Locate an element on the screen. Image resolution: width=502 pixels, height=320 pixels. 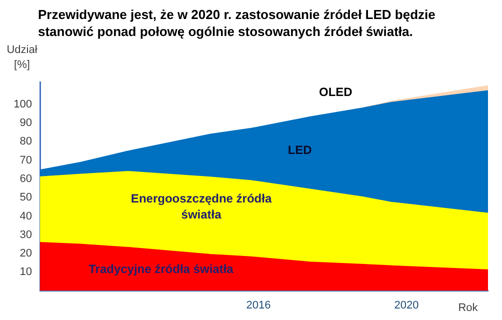
x-axis-title: Rok is located at coordinates (468, 308).